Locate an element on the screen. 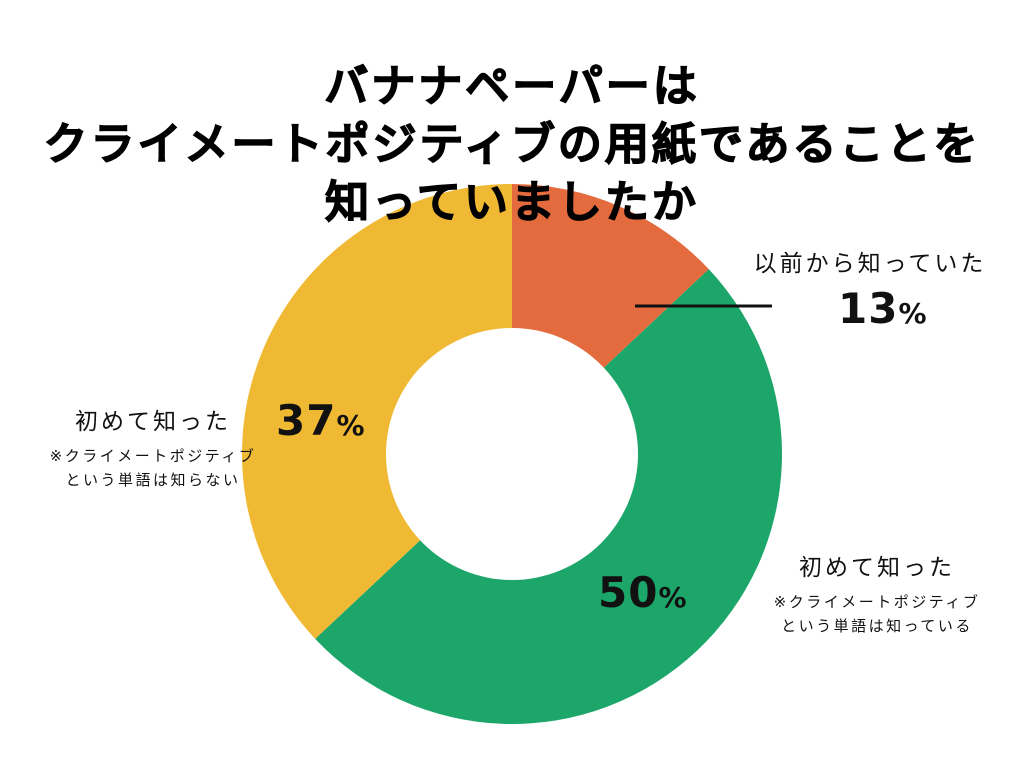 This screenshot has width=1024, height=768. label-new-word-unknown-note-2: という単語は知らない is located at coordinates (153, 480).